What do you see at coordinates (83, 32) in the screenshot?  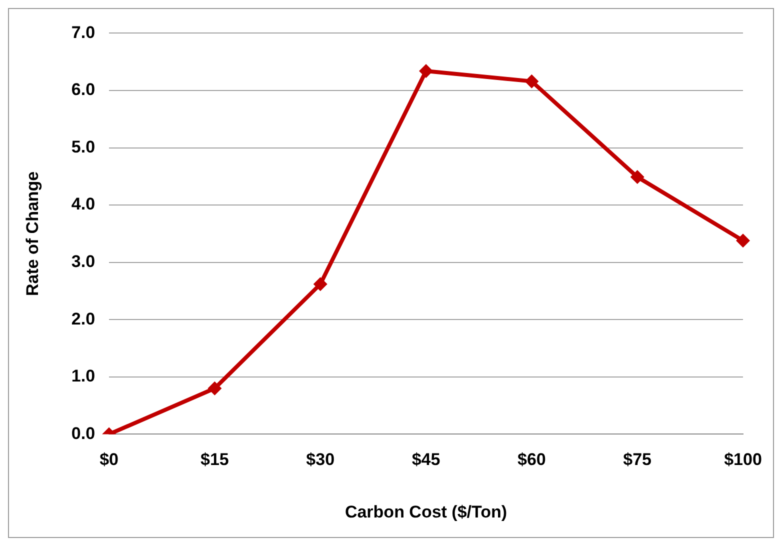 I see `y-tick-label: 7.0` at bounding box center [83, 32].